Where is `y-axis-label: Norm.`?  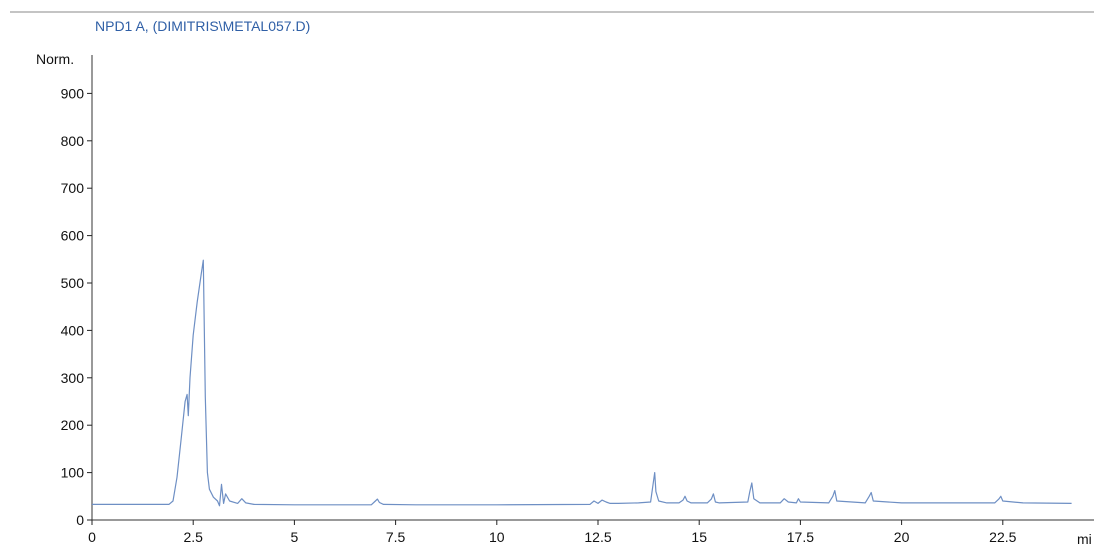
y-axis-label: Norm. is located at coordinates (55, 59).